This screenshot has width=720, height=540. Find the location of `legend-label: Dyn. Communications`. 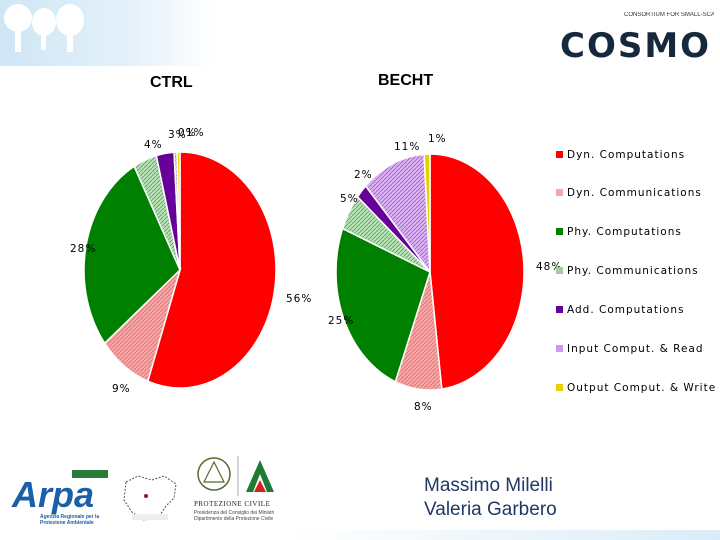

legend-label: Dyn. Communications is located at coordinates (634, 193).